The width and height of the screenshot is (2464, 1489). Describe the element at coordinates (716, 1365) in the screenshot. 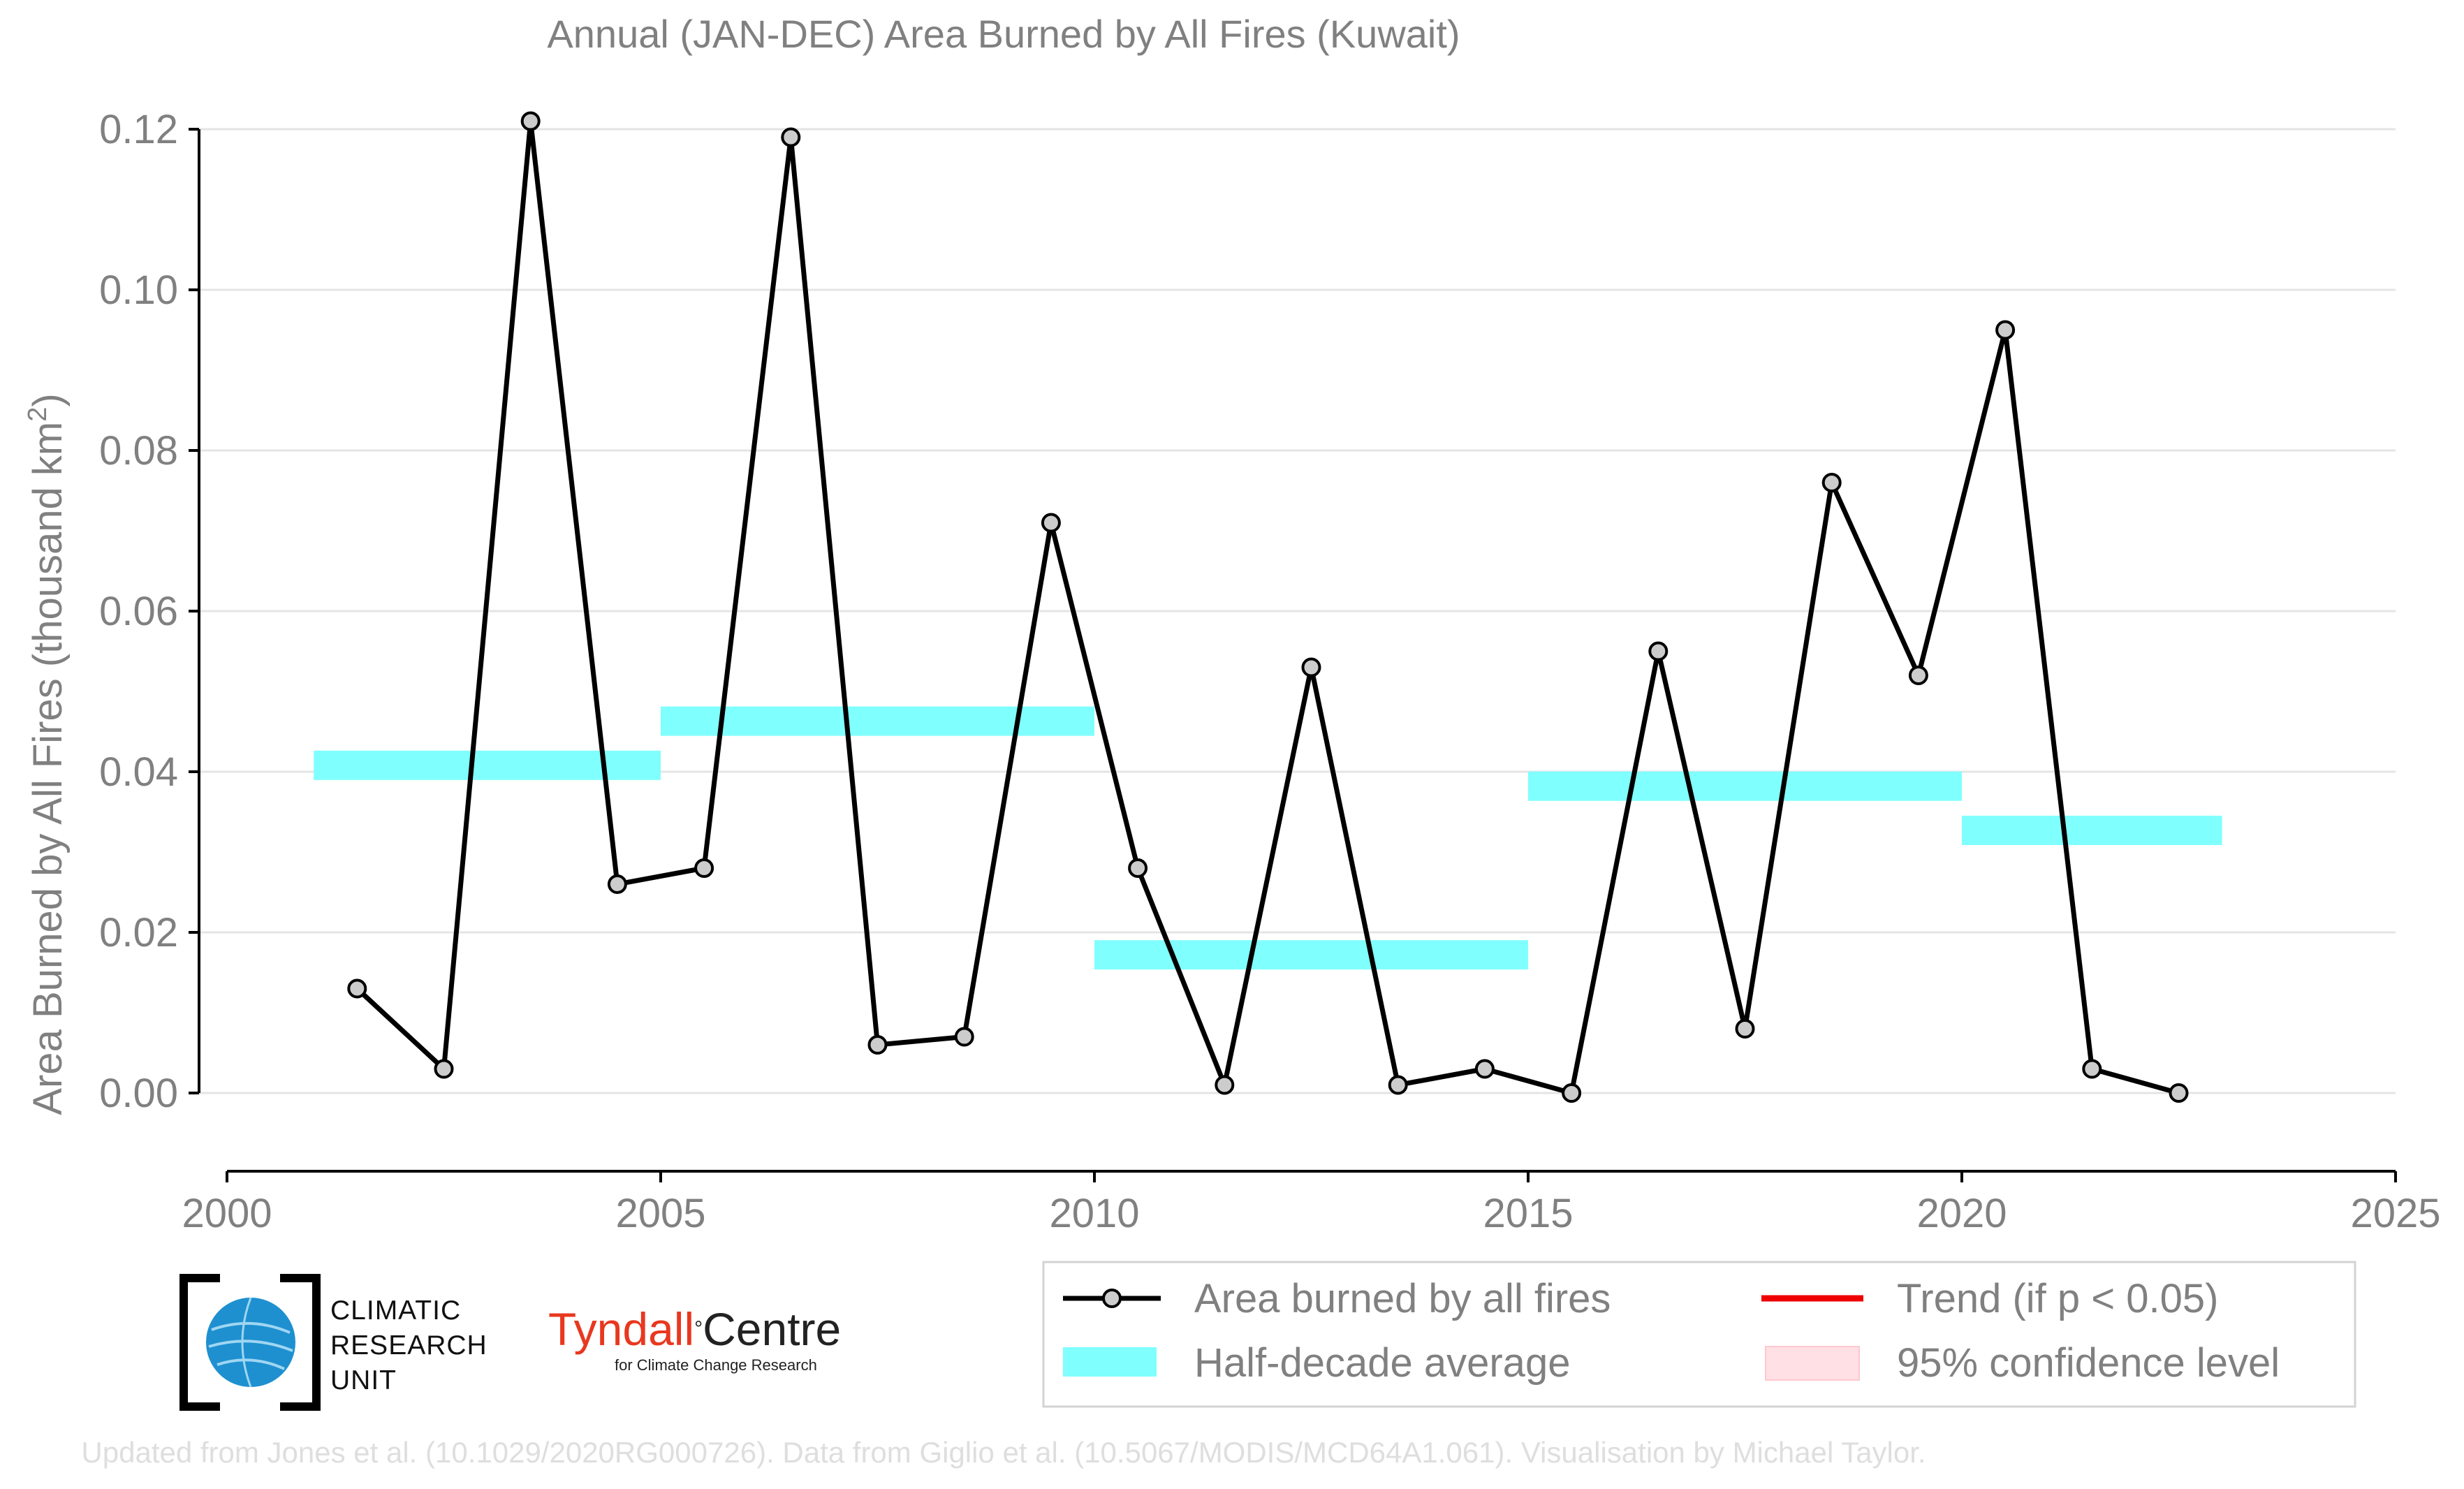

I see `tyndall-subtitle: for Climate Change Research` at that location.